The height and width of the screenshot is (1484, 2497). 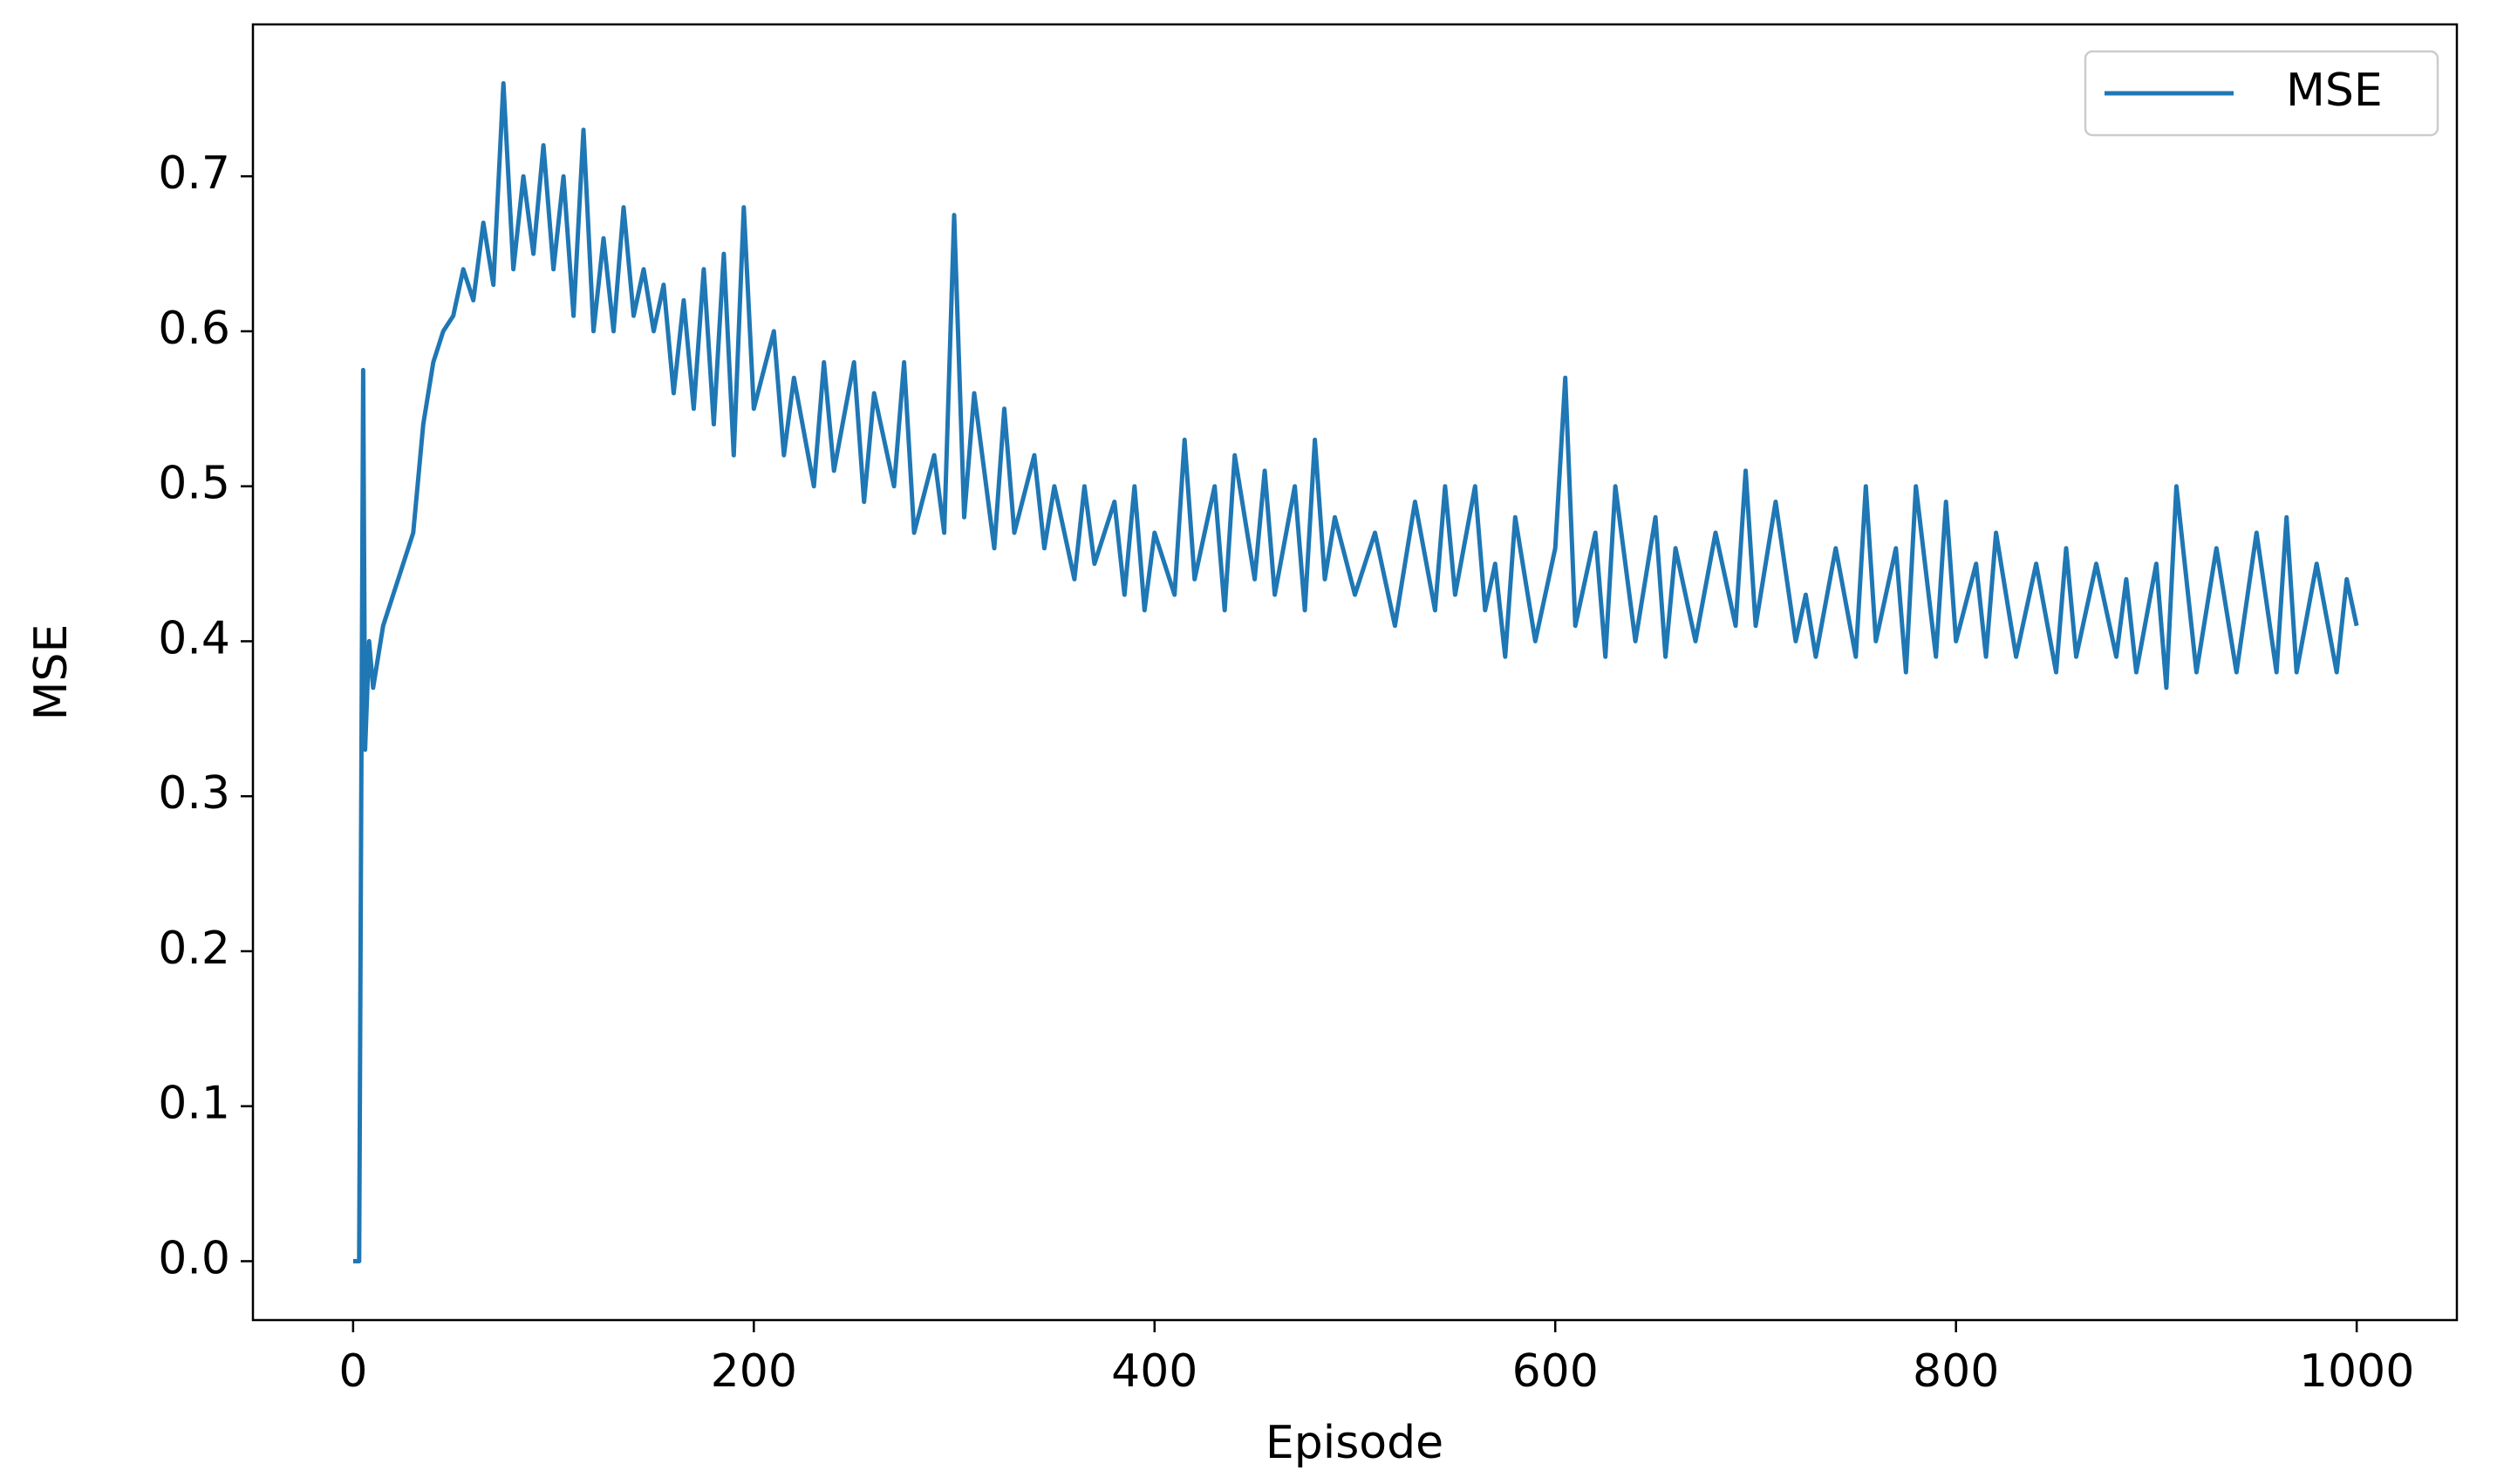 I want to click on y-tick-label: 0.2, so click(x=194, y=948).